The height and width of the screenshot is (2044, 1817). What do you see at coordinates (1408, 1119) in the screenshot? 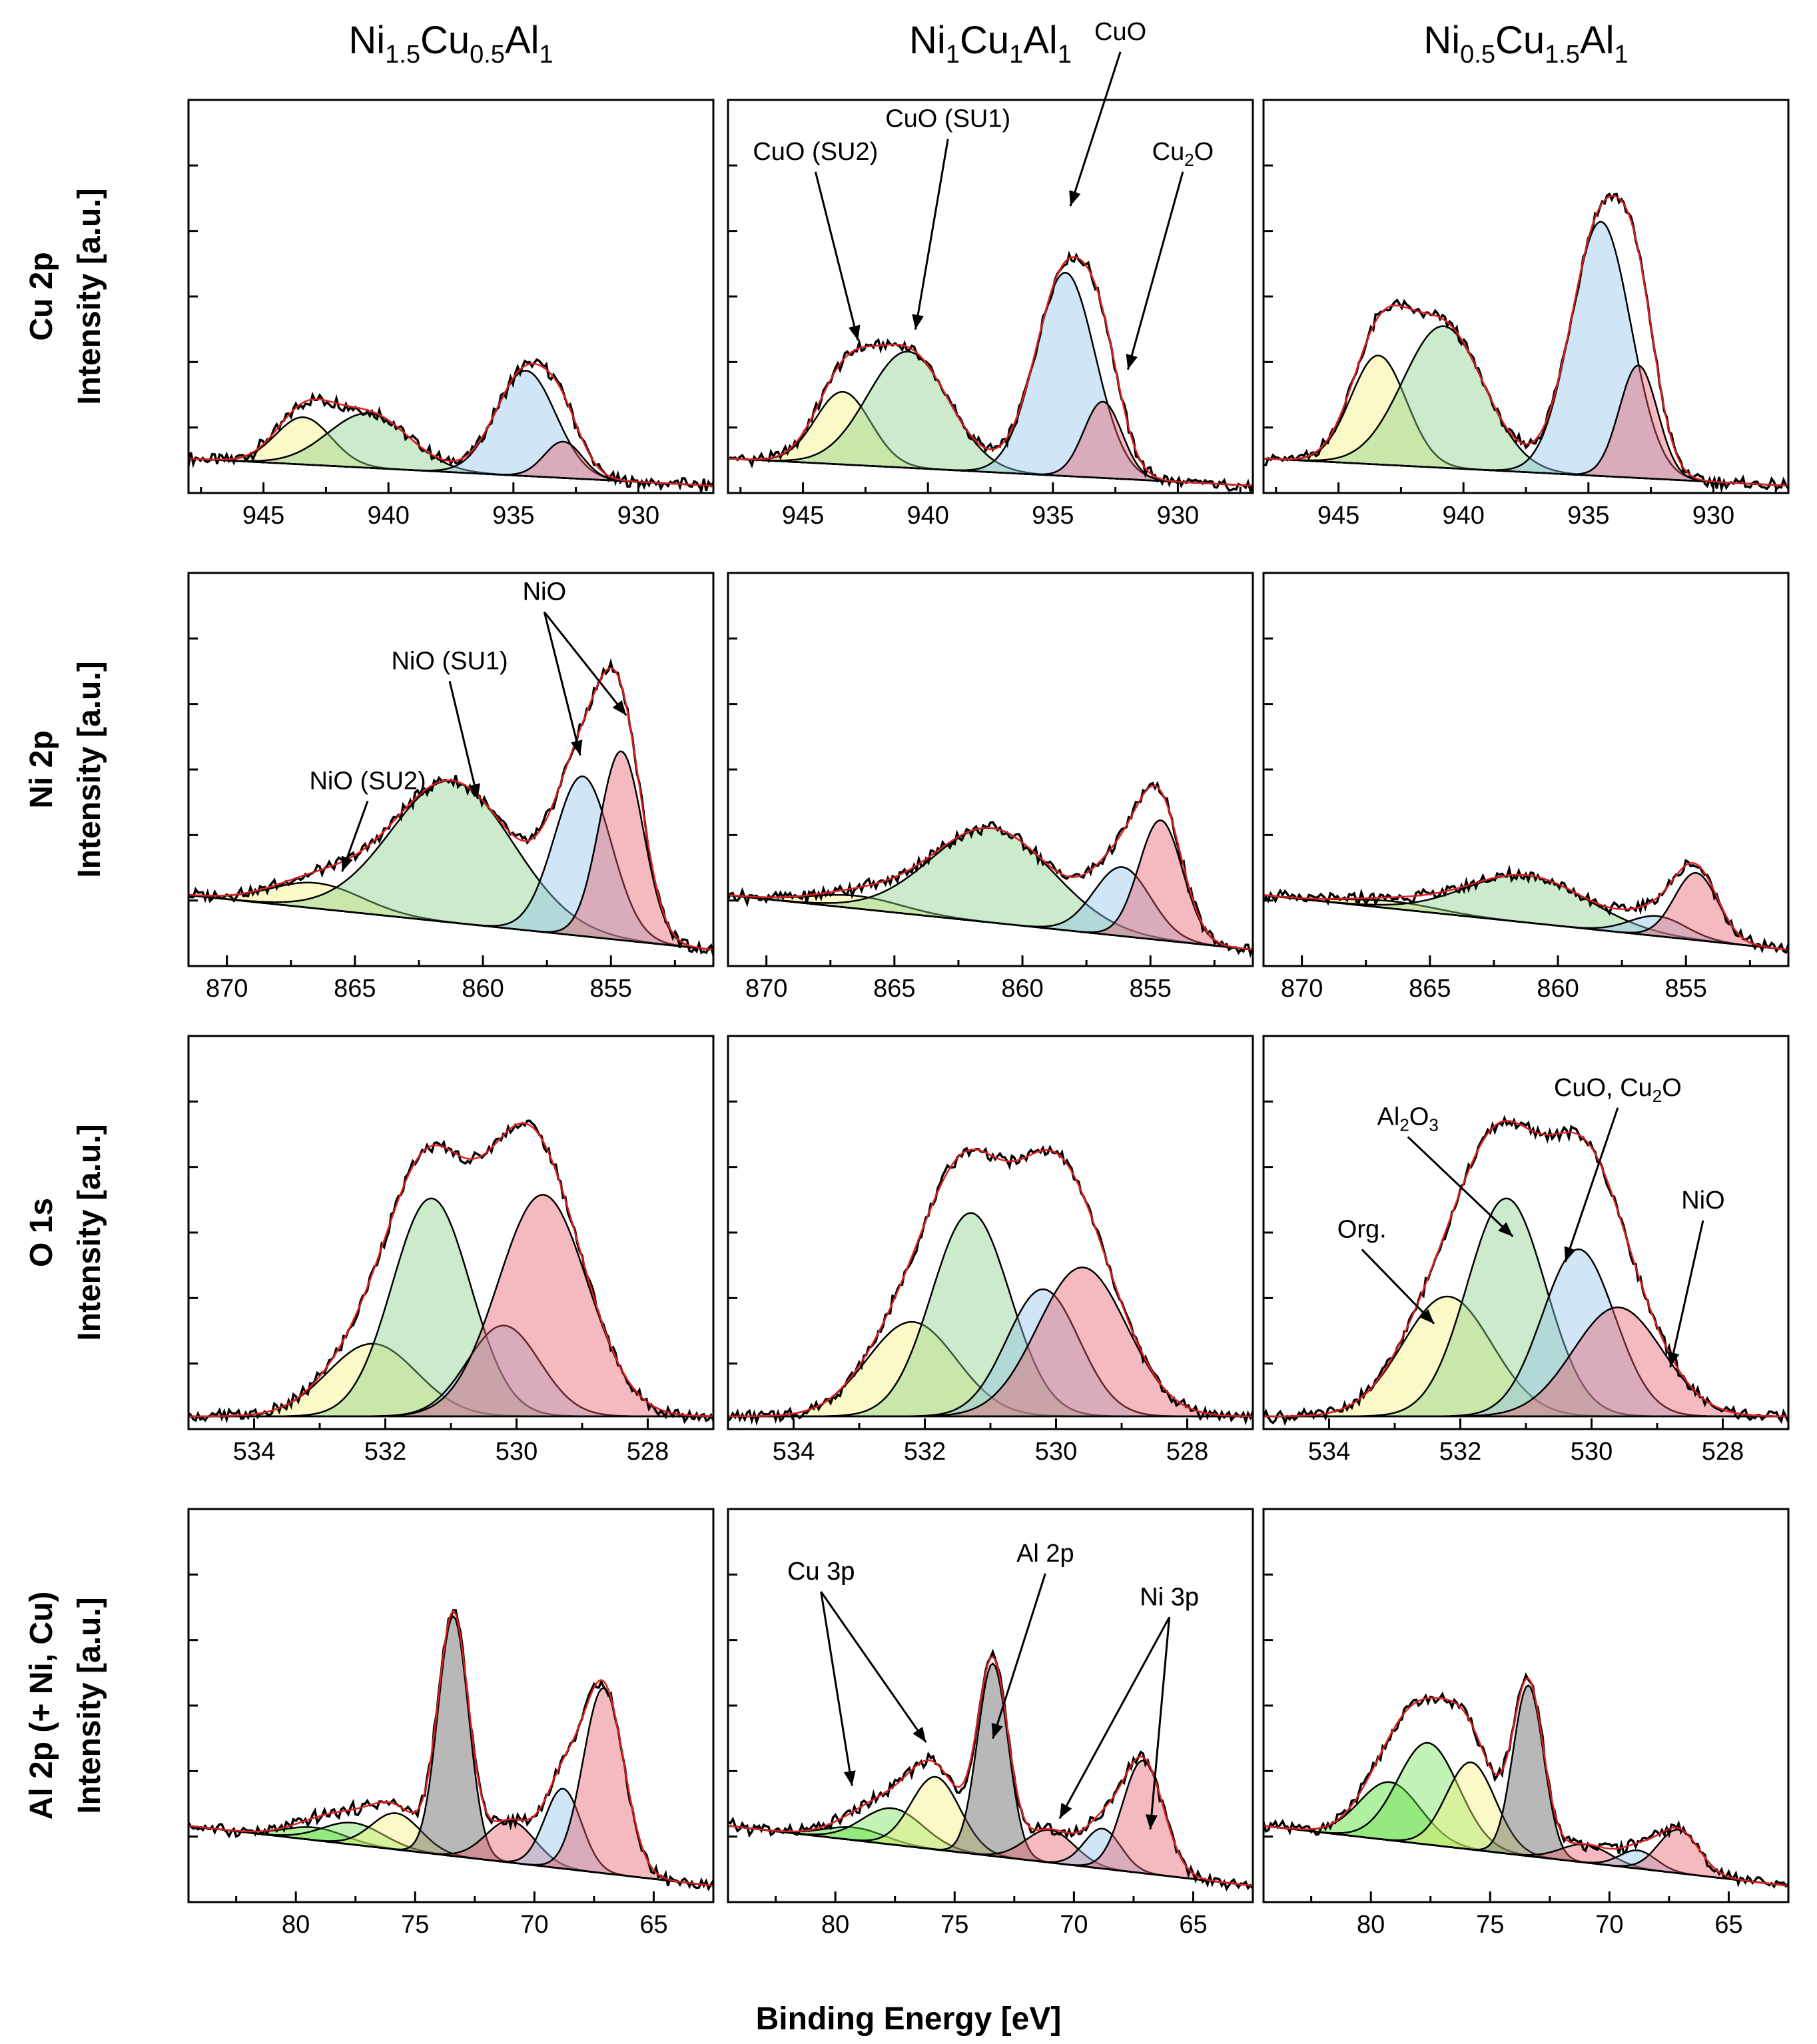
I see `annotation-label: Al2O3` at bounding box center [1408, 1119].